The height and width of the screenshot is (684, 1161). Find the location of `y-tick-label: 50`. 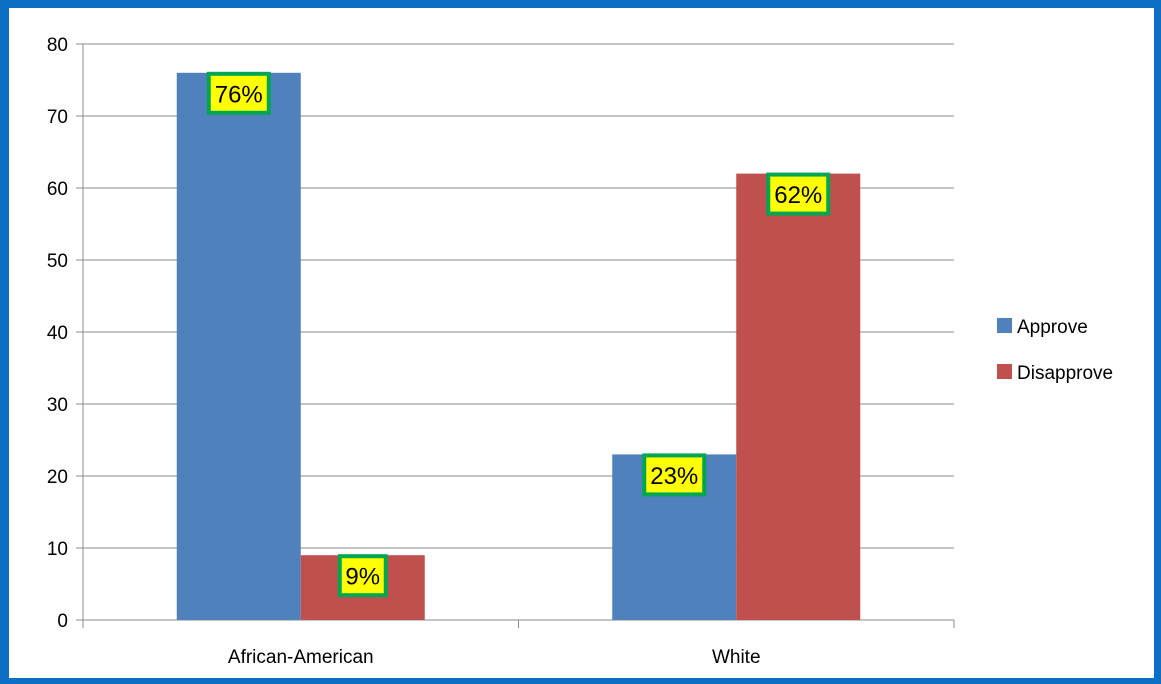

y-tick-label: 50 is located at coordinates (57, 261).